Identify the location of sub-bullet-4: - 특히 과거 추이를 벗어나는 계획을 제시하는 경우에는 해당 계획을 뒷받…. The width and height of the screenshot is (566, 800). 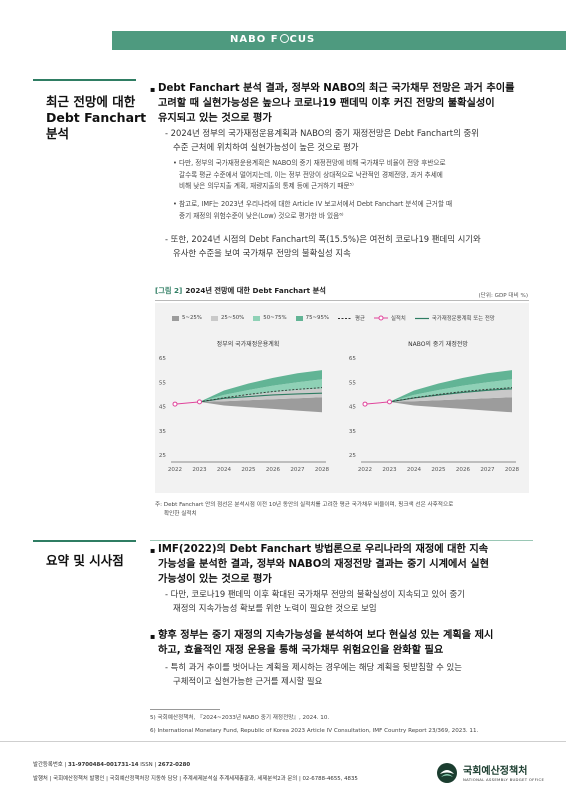
(313, 674).